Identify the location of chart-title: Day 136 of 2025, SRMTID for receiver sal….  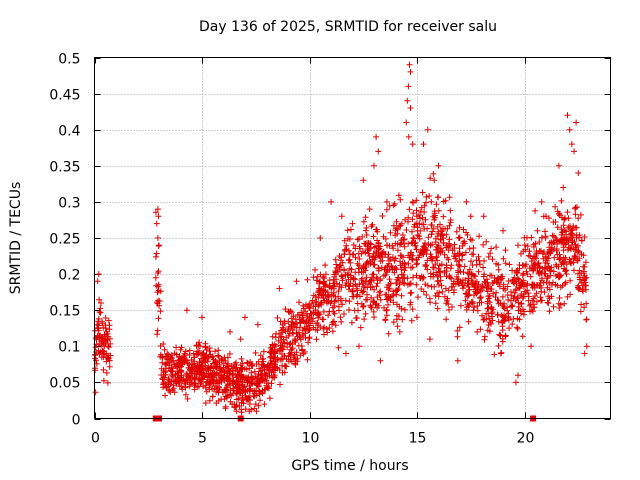
(348, 27).